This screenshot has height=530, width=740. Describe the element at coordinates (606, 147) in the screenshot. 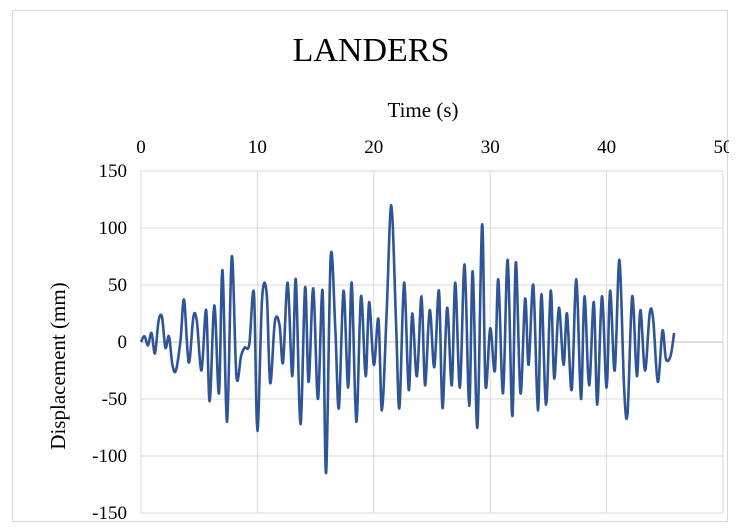

I see `x-tick-label: 40` at that location.